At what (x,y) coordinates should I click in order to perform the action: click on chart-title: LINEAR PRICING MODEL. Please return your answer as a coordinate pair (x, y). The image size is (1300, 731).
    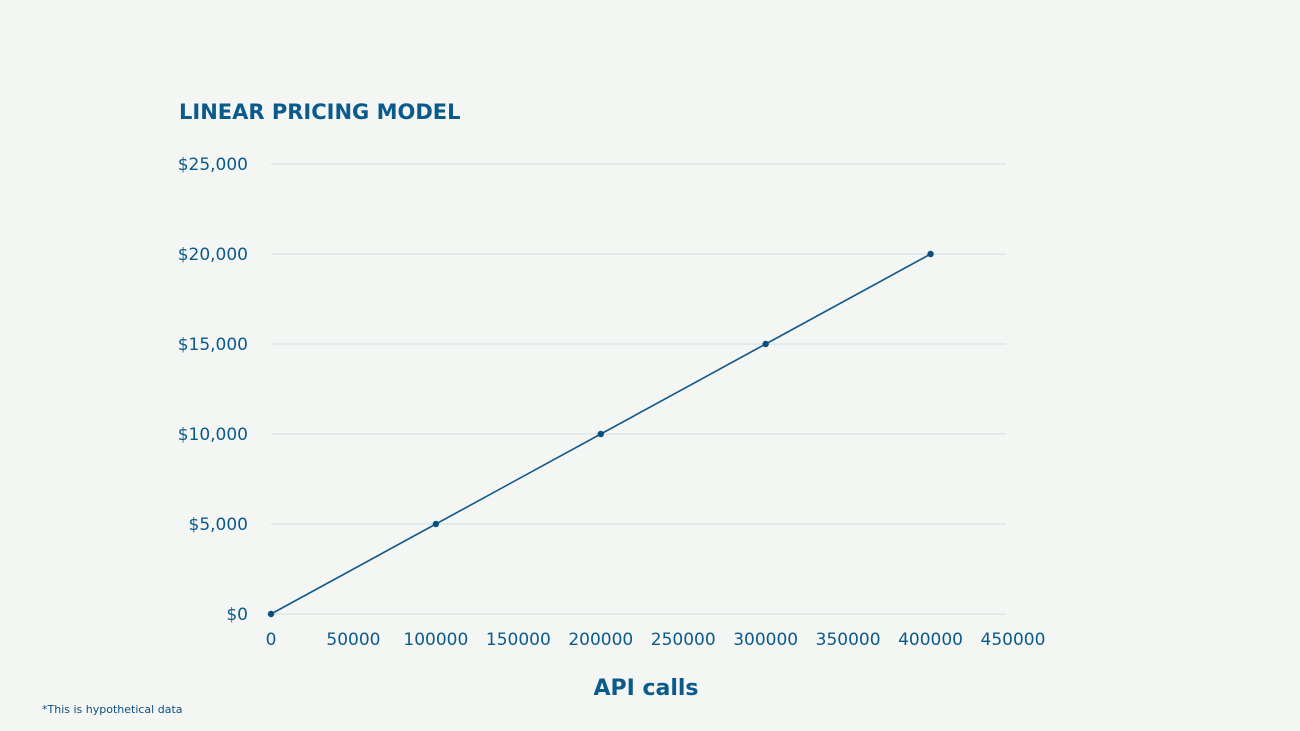
    Looking at the image, I should click on (319, 112).